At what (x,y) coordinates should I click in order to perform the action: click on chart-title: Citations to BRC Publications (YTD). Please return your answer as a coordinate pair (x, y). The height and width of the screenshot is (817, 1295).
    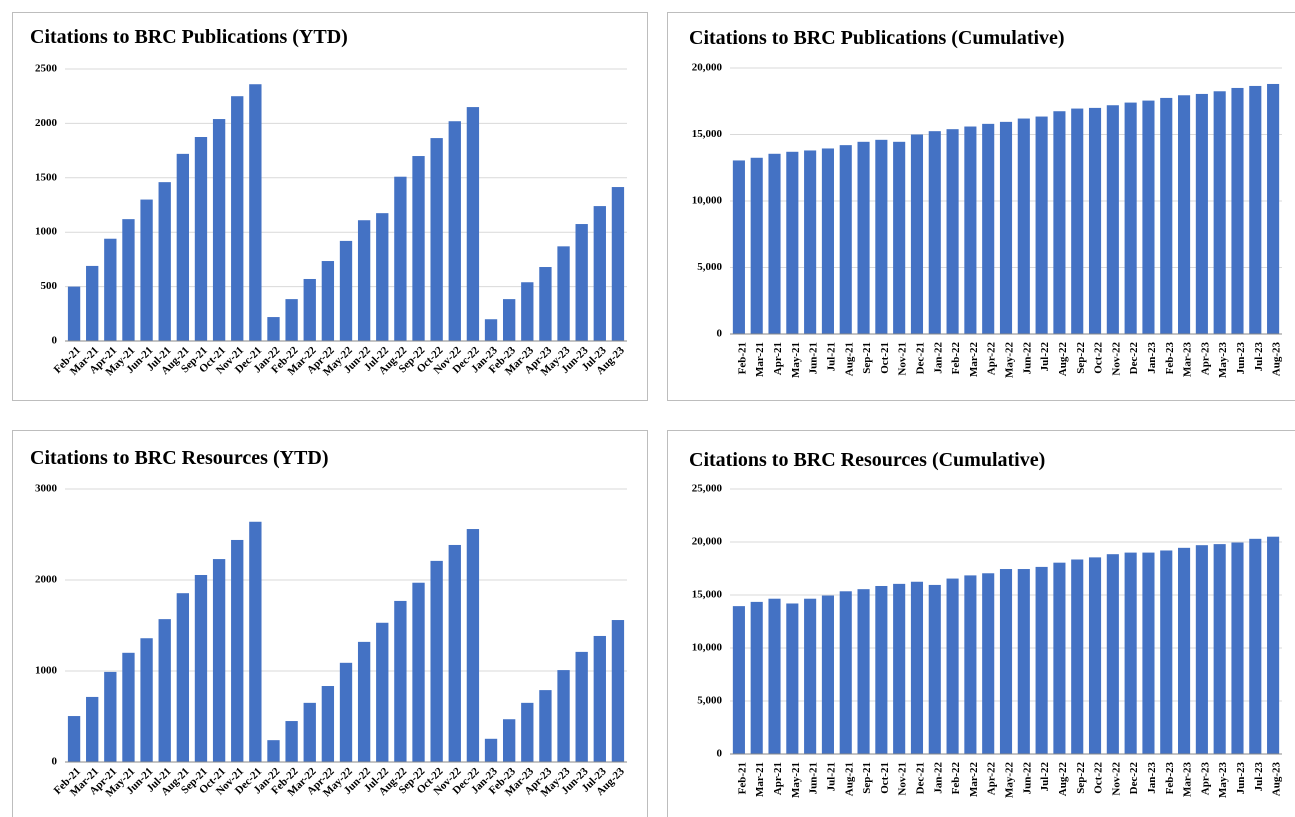
    Looking at the image, I should click on (189, 37).